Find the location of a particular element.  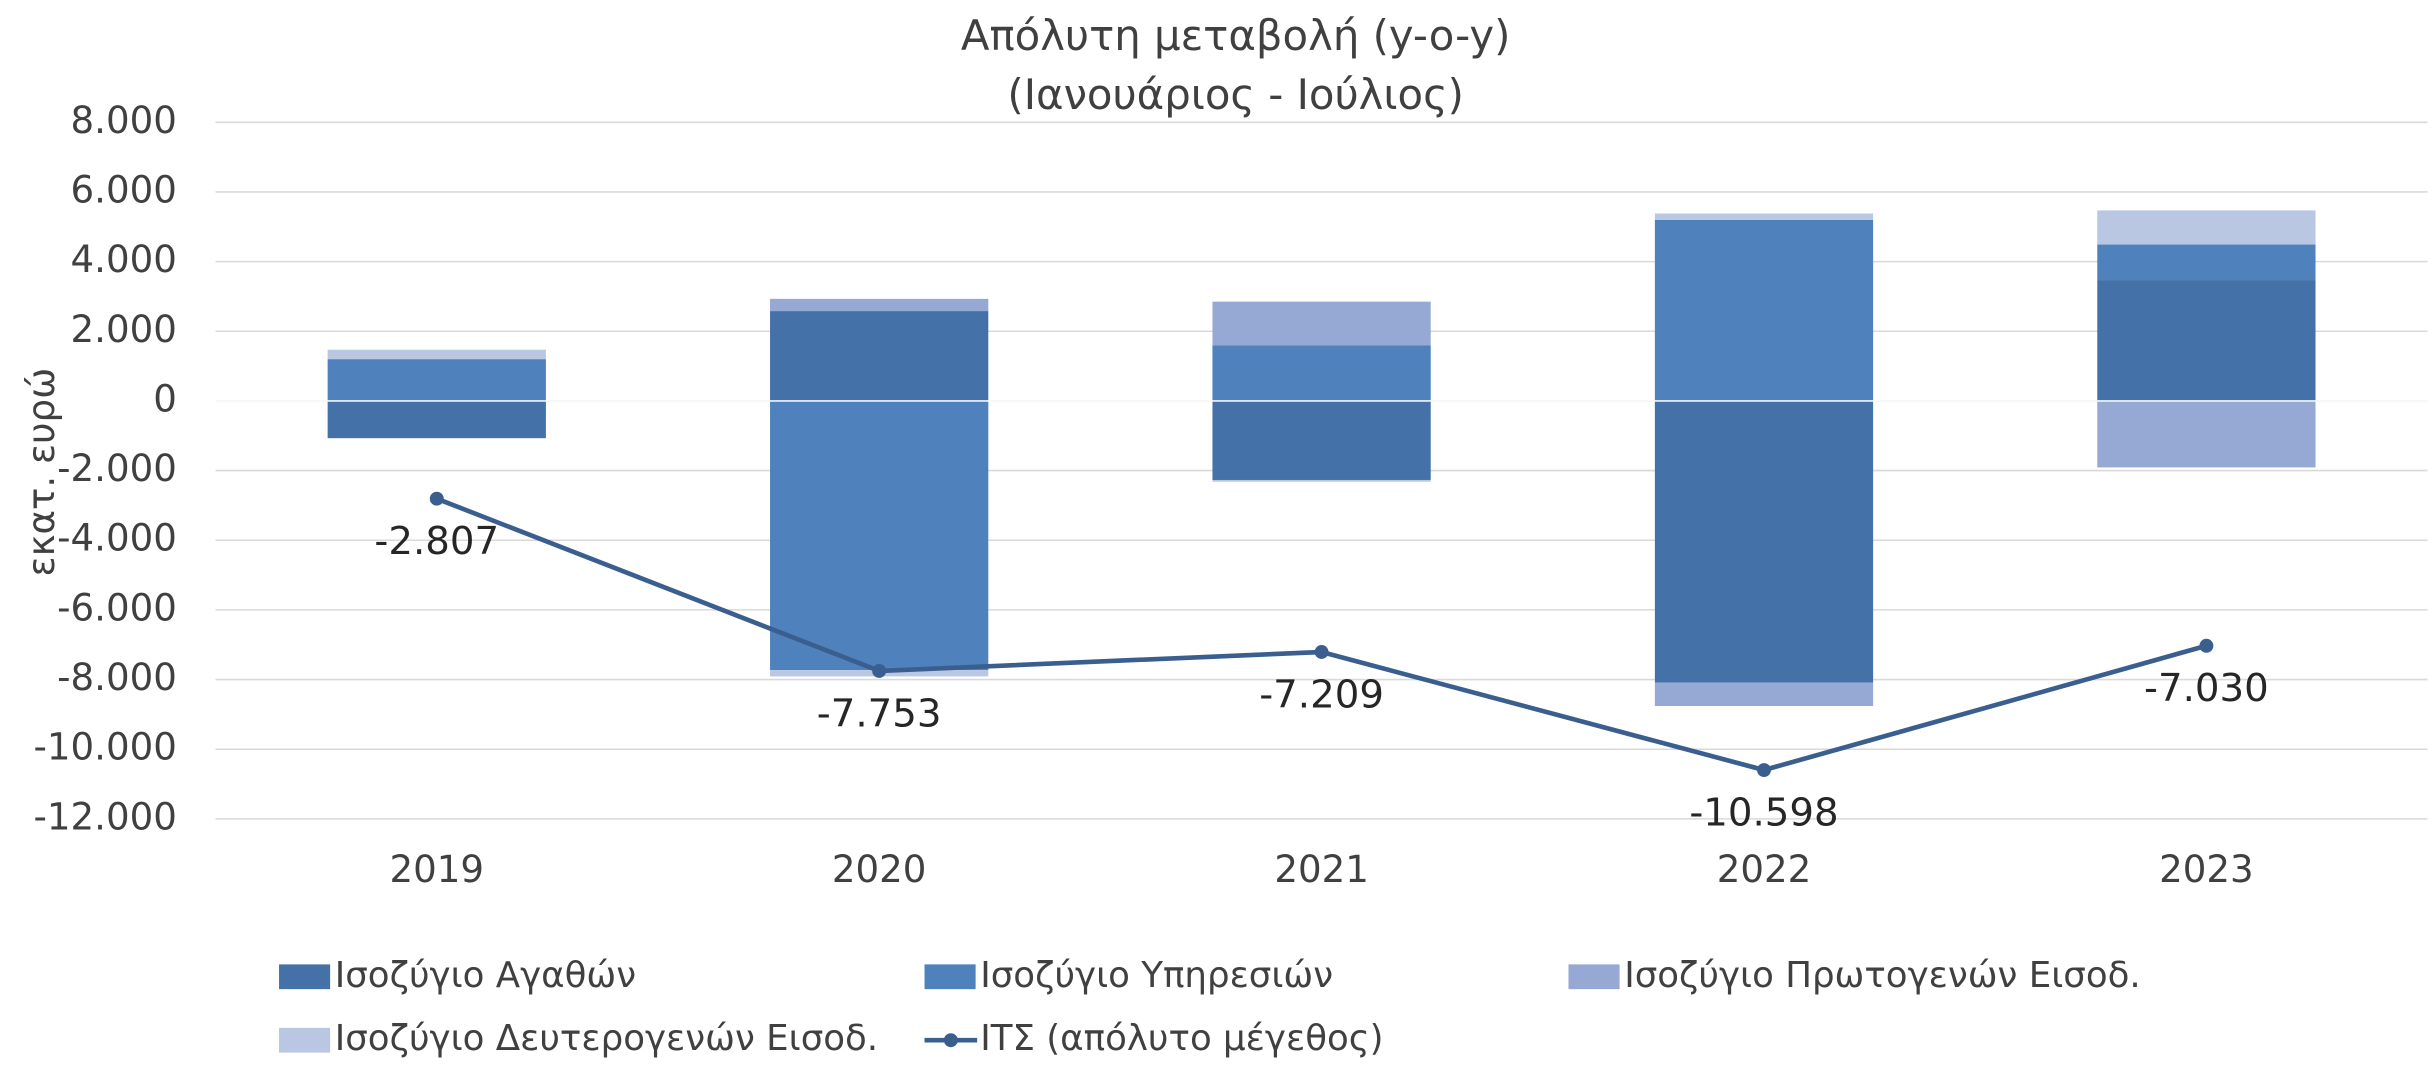

y-tick-label: -10.000 is located at coordinates (105, 747).